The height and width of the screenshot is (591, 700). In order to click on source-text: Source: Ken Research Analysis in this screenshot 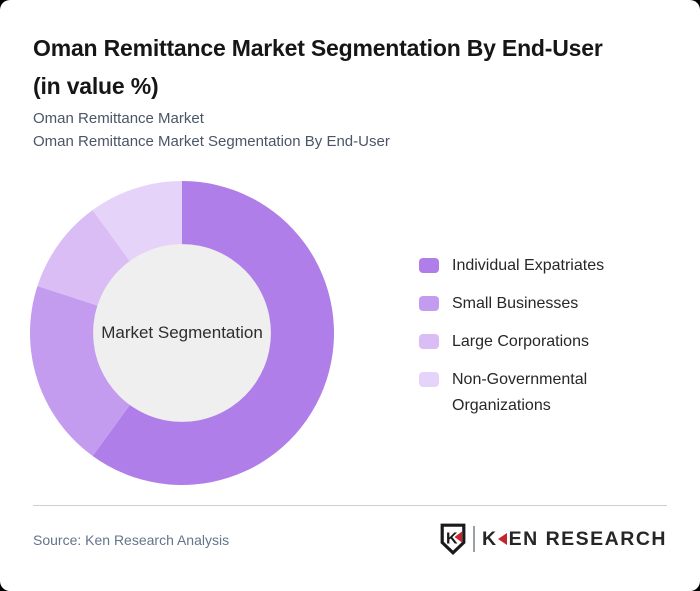, I will do `click(131, 540)`.